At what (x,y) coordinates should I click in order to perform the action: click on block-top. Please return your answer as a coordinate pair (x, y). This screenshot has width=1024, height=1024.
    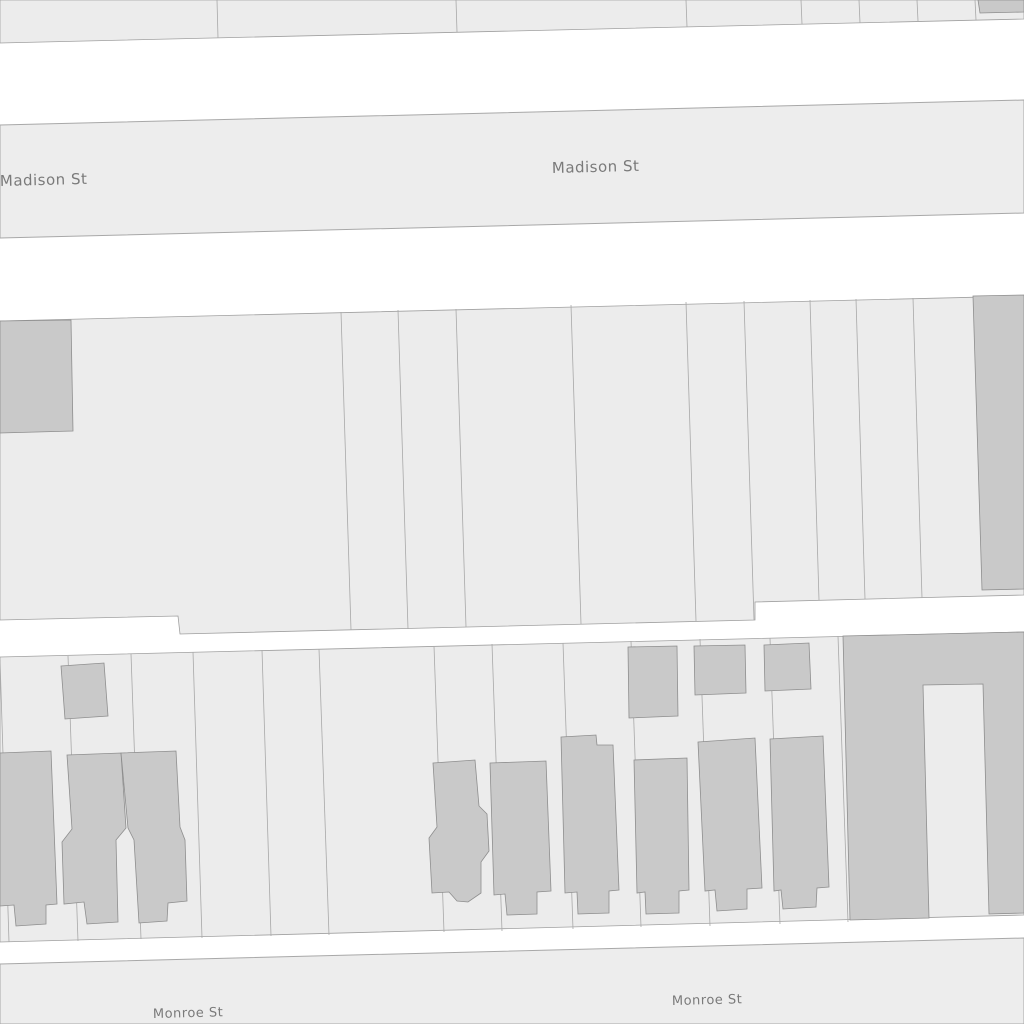
    Looking at the image, I should click on (512, 22).